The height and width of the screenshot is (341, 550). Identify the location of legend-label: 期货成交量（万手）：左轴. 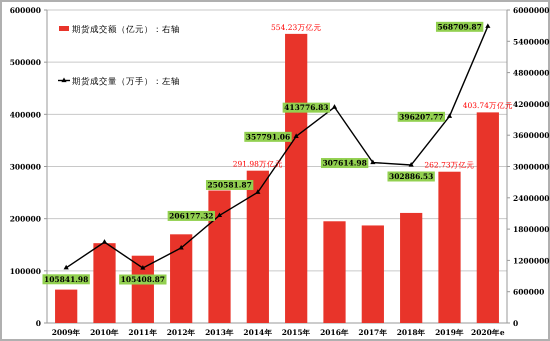
(126, 81).